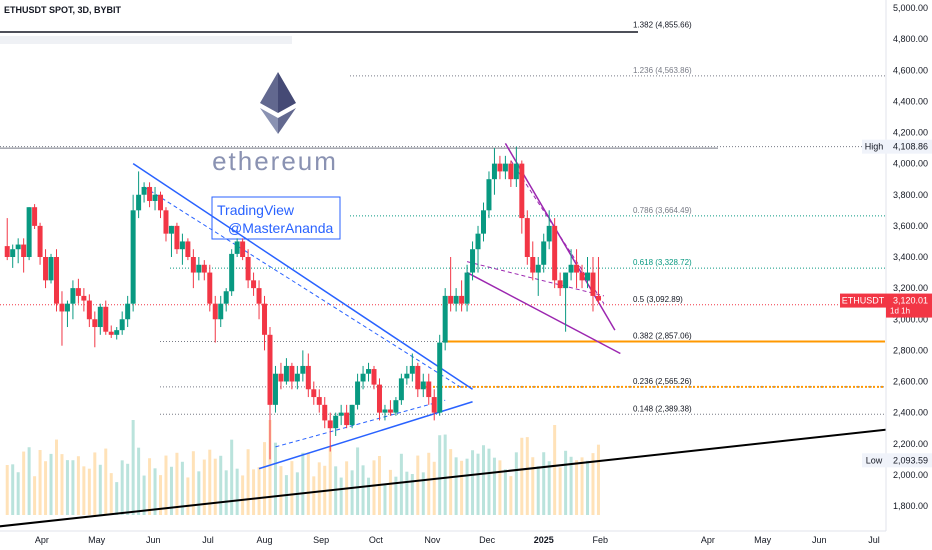  What do you see at coordinates (910, 382) in the screenshot?
I see `y-tick-label: 2,600.00` at bounding box center [910, 382].